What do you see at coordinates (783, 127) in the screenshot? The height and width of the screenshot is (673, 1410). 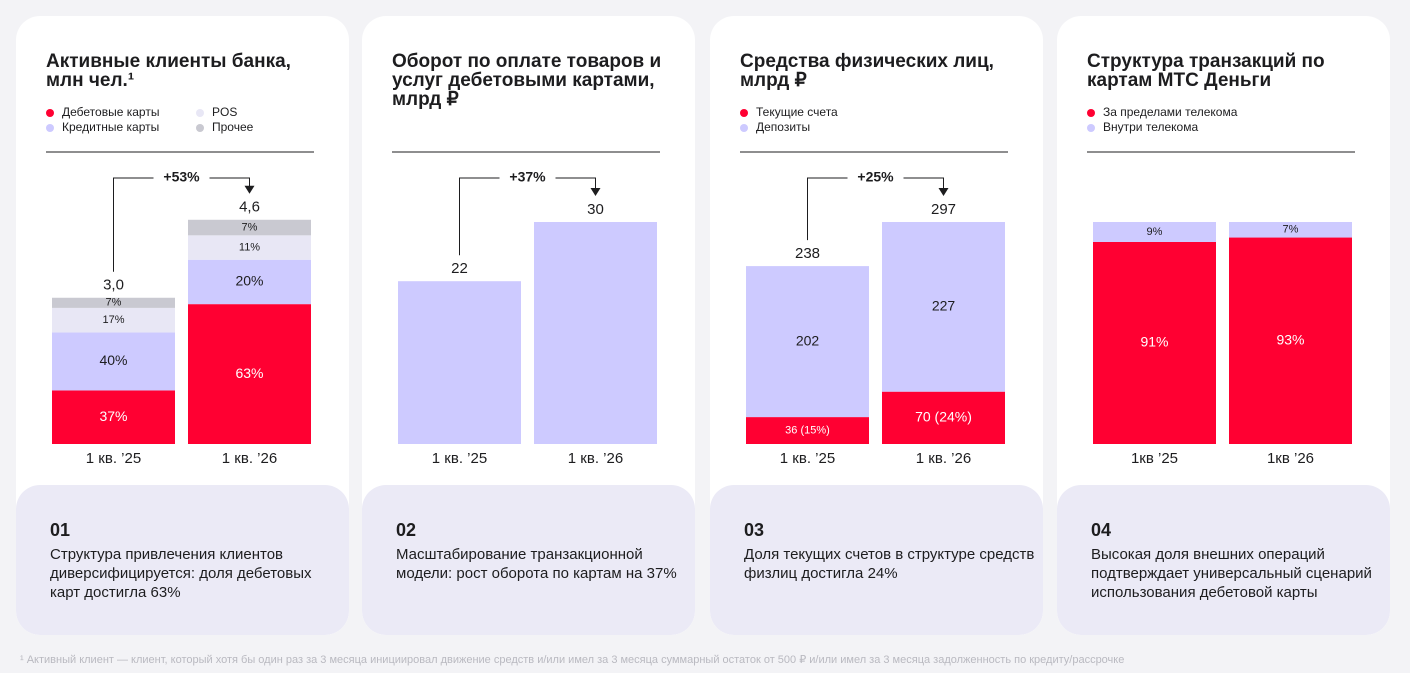 I see `legend-label: Депозиты` at bounding box center [783, 127].